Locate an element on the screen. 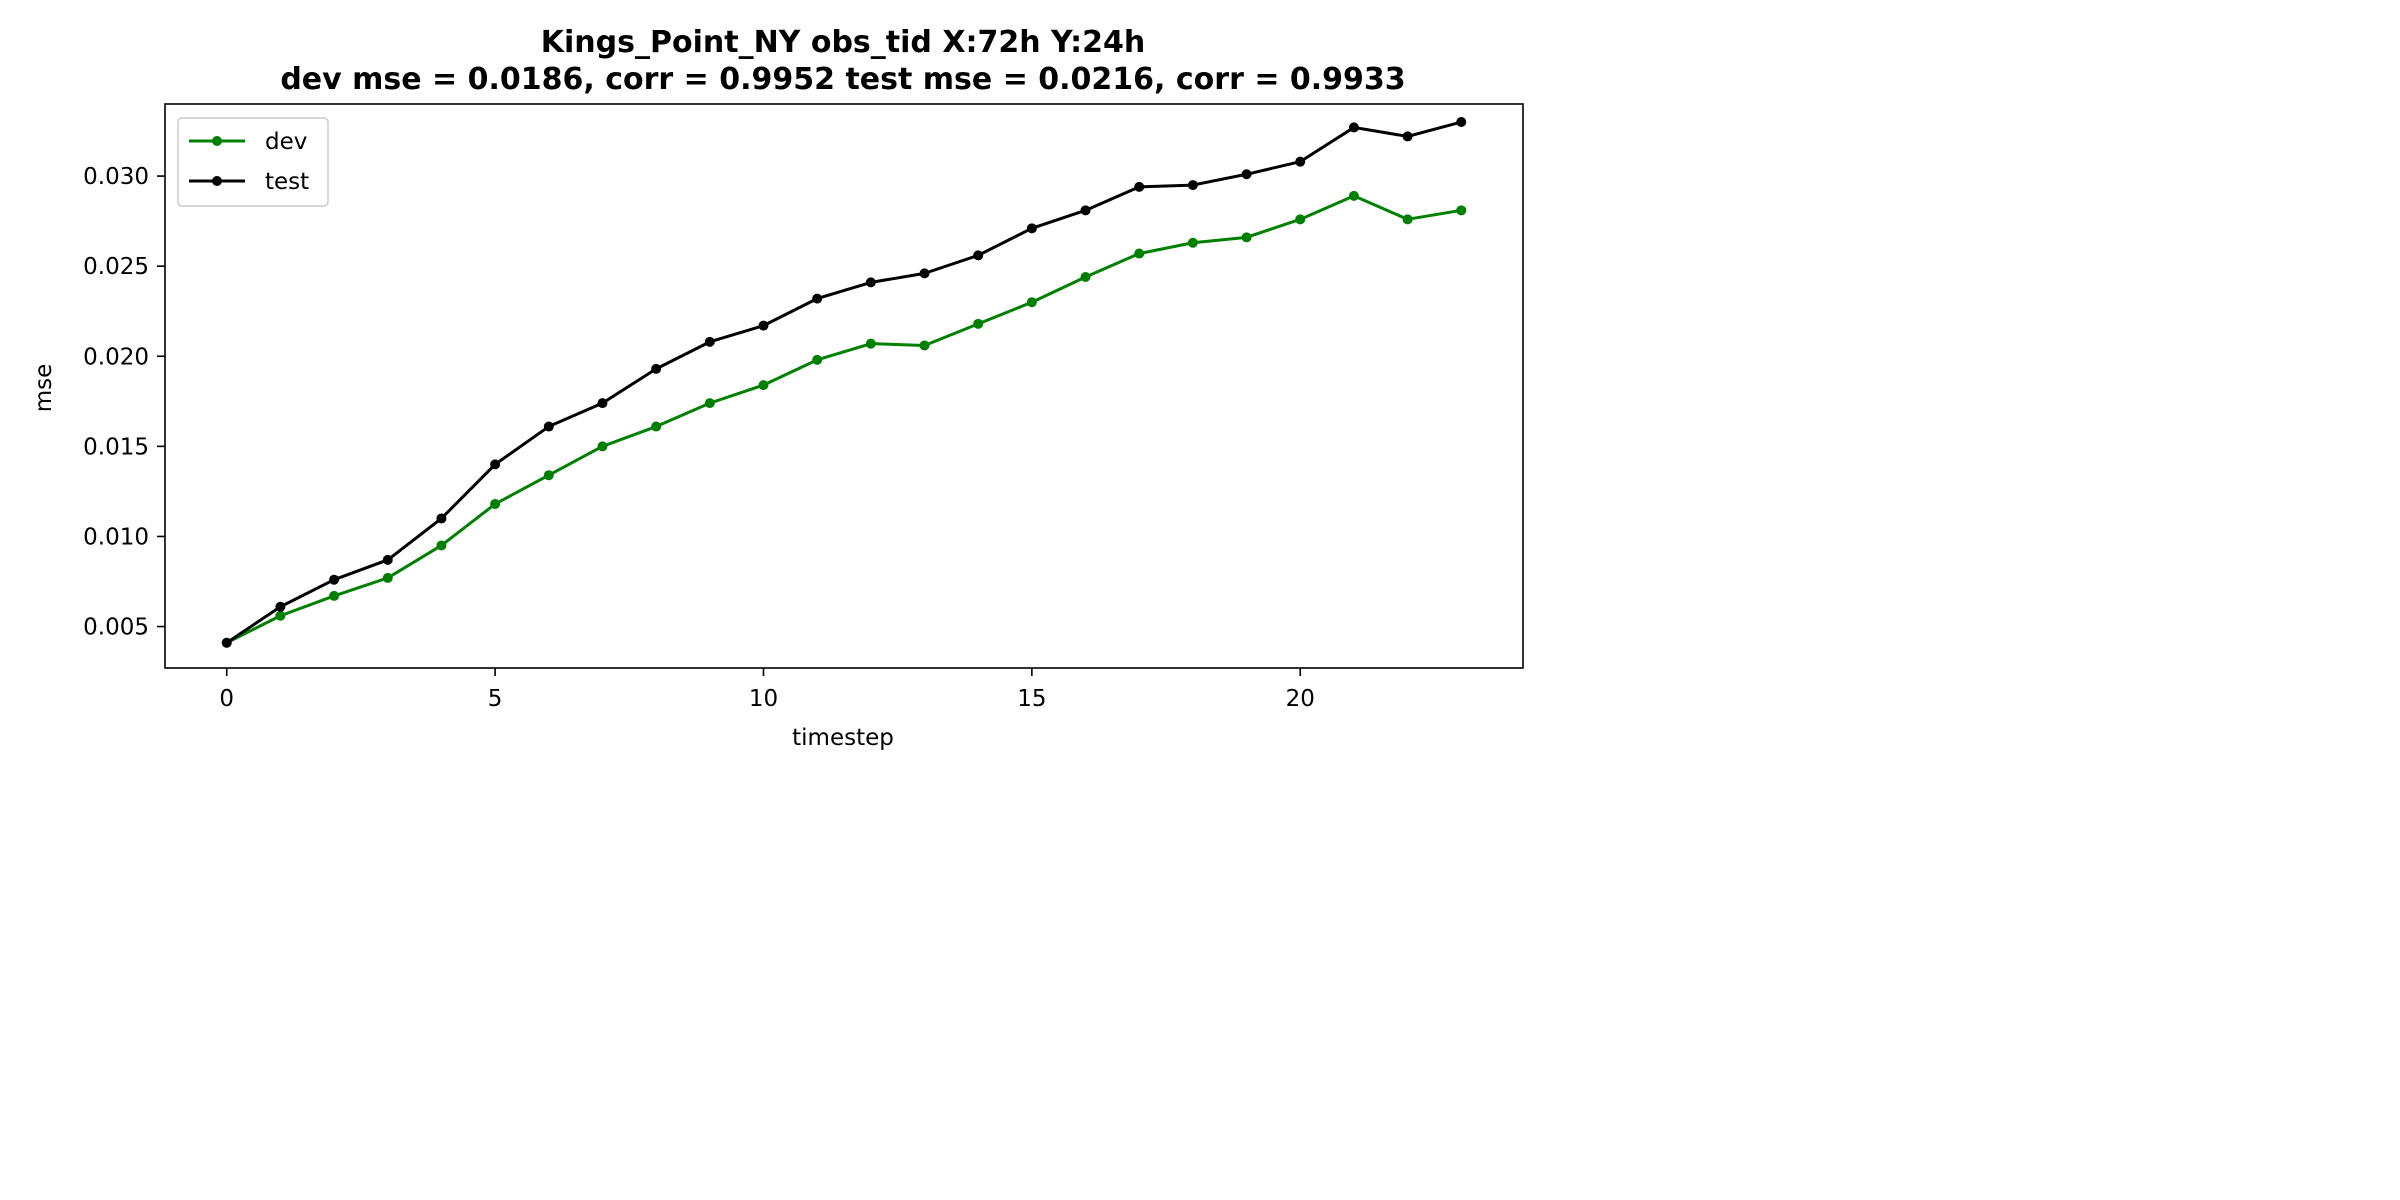 The width and height of the screenshot is (2400, 1200). y-axis-label: mse is located at coordinates (44, 388).